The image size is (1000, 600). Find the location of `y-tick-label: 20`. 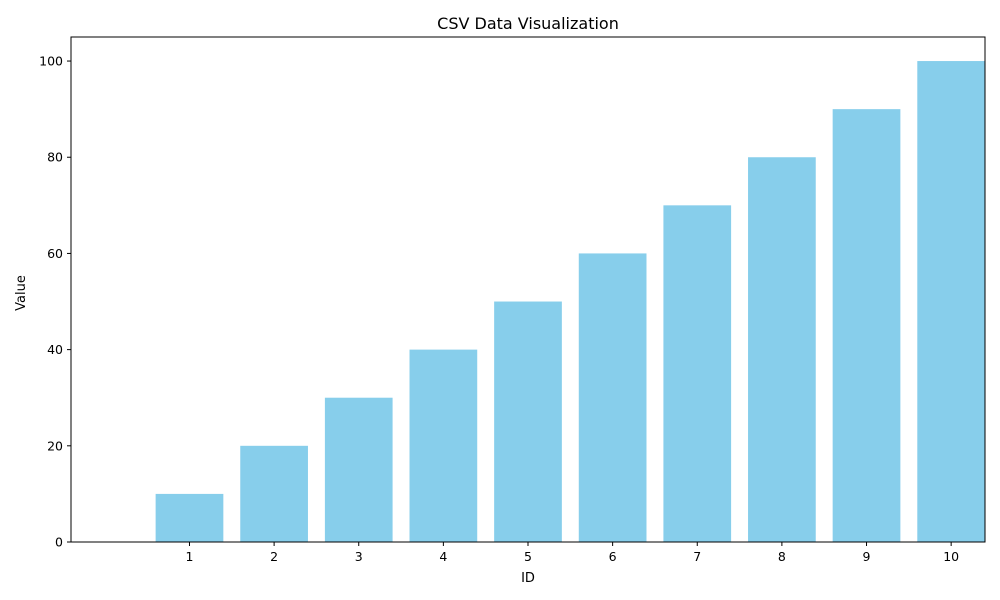

y-tick-label: 20 is located at coordinates (55, 445).